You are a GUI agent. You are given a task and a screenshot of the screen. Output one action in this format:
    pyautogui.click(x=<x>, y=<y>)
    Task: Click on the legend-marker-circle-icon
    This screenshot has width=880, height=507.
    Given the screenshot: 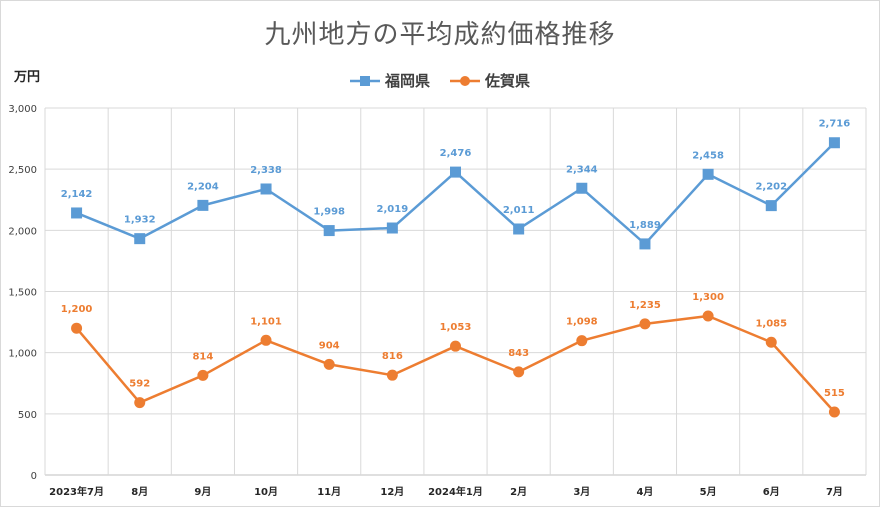 What is the action you would take?
    pyautogui.click(x=465, y=80)
    